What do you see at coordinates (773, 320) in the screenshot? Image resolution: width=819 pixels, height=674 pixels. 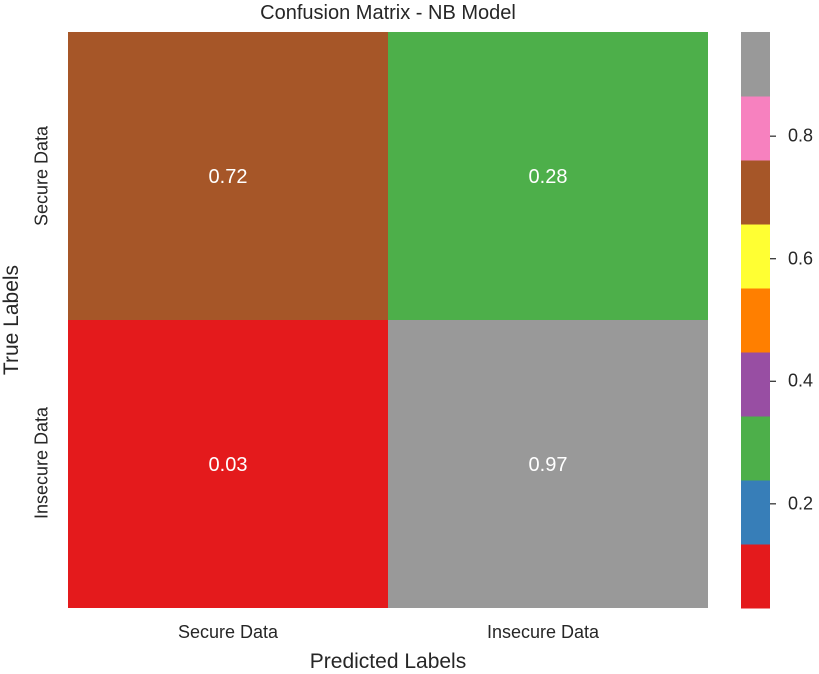 I see `colorbar-ticks` at bounding box center [773, 320].